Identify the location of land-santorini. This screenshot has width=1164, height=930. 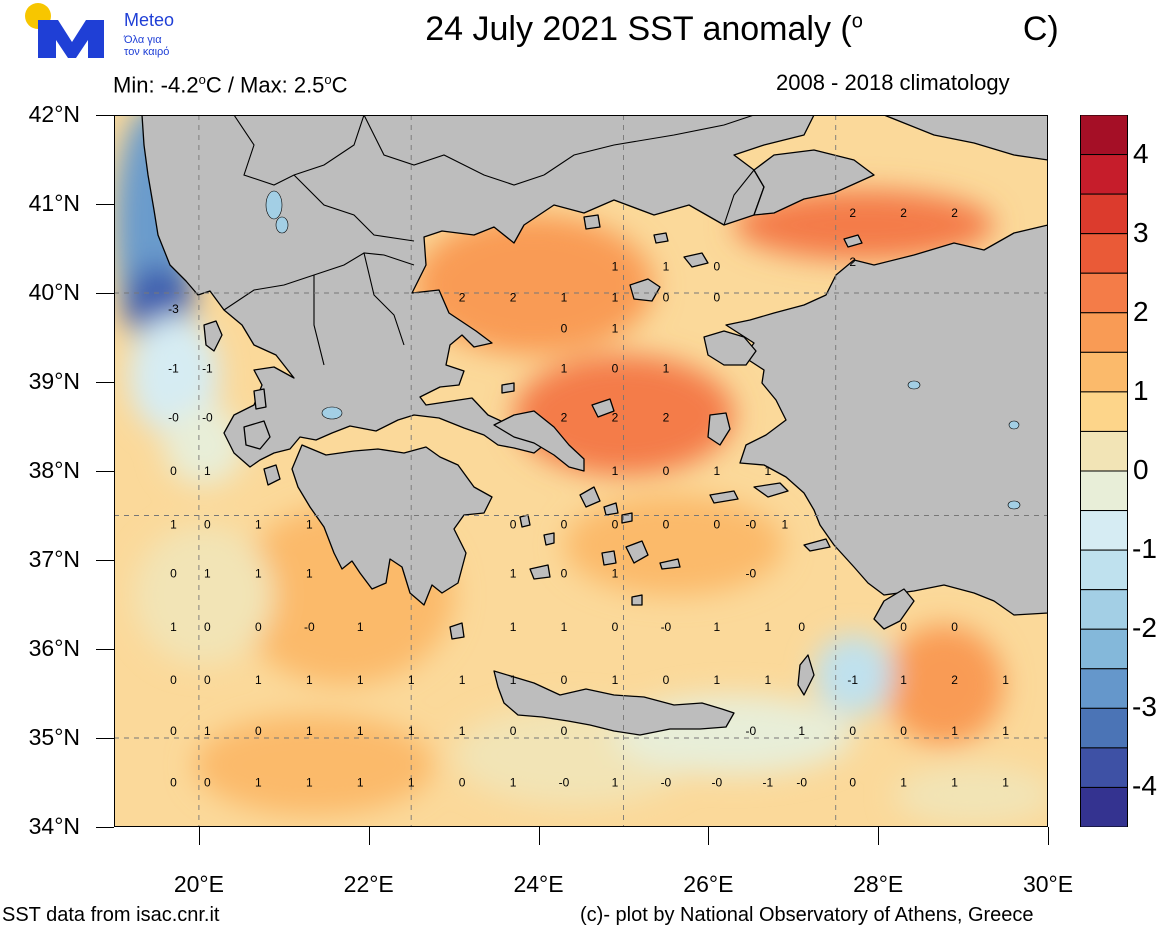
(637, 600).